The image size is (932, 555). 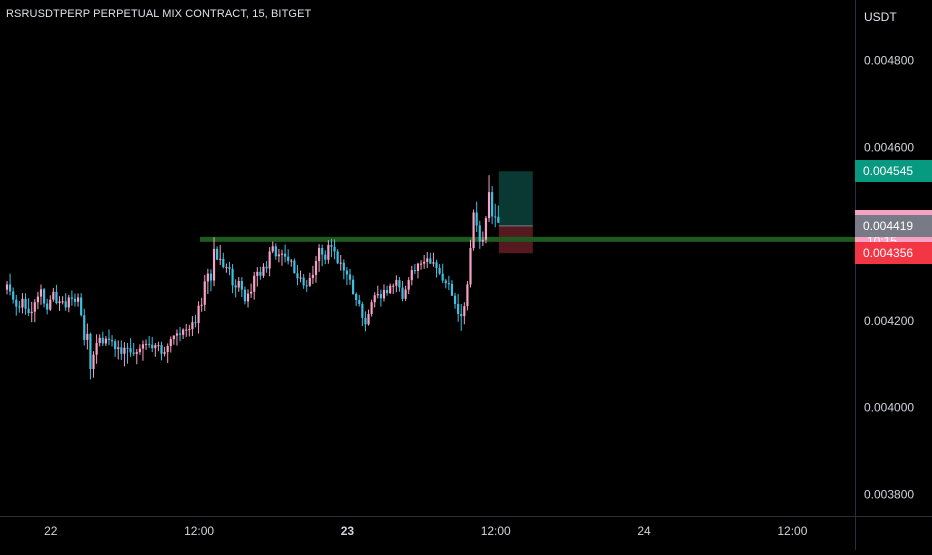 What do you see at coordinates (644, 531) in the screenshot?
I see `time-tick-label: 24` at bounding box center [644, 531].